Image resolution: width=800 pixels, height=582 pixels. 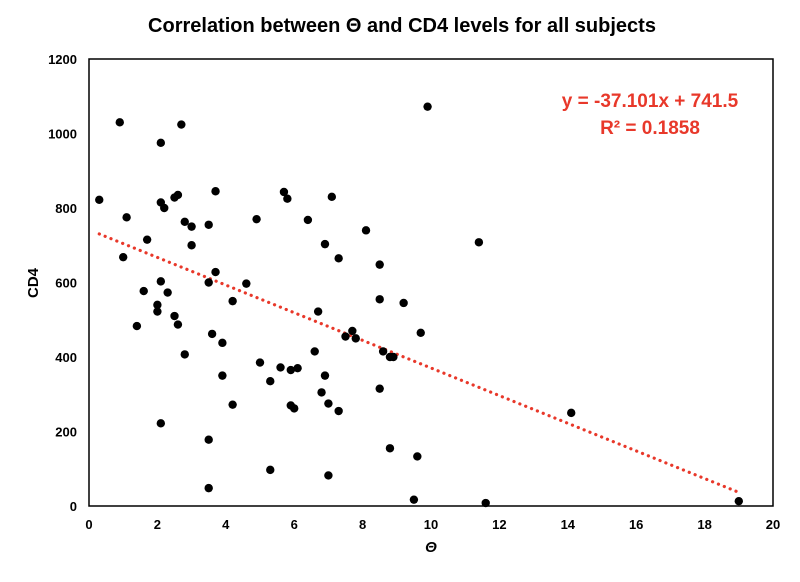 What do you see at coordinates (568, 524) in the screenshot?
I see `x-tick-label: 14` at bounding box center [568, 524].